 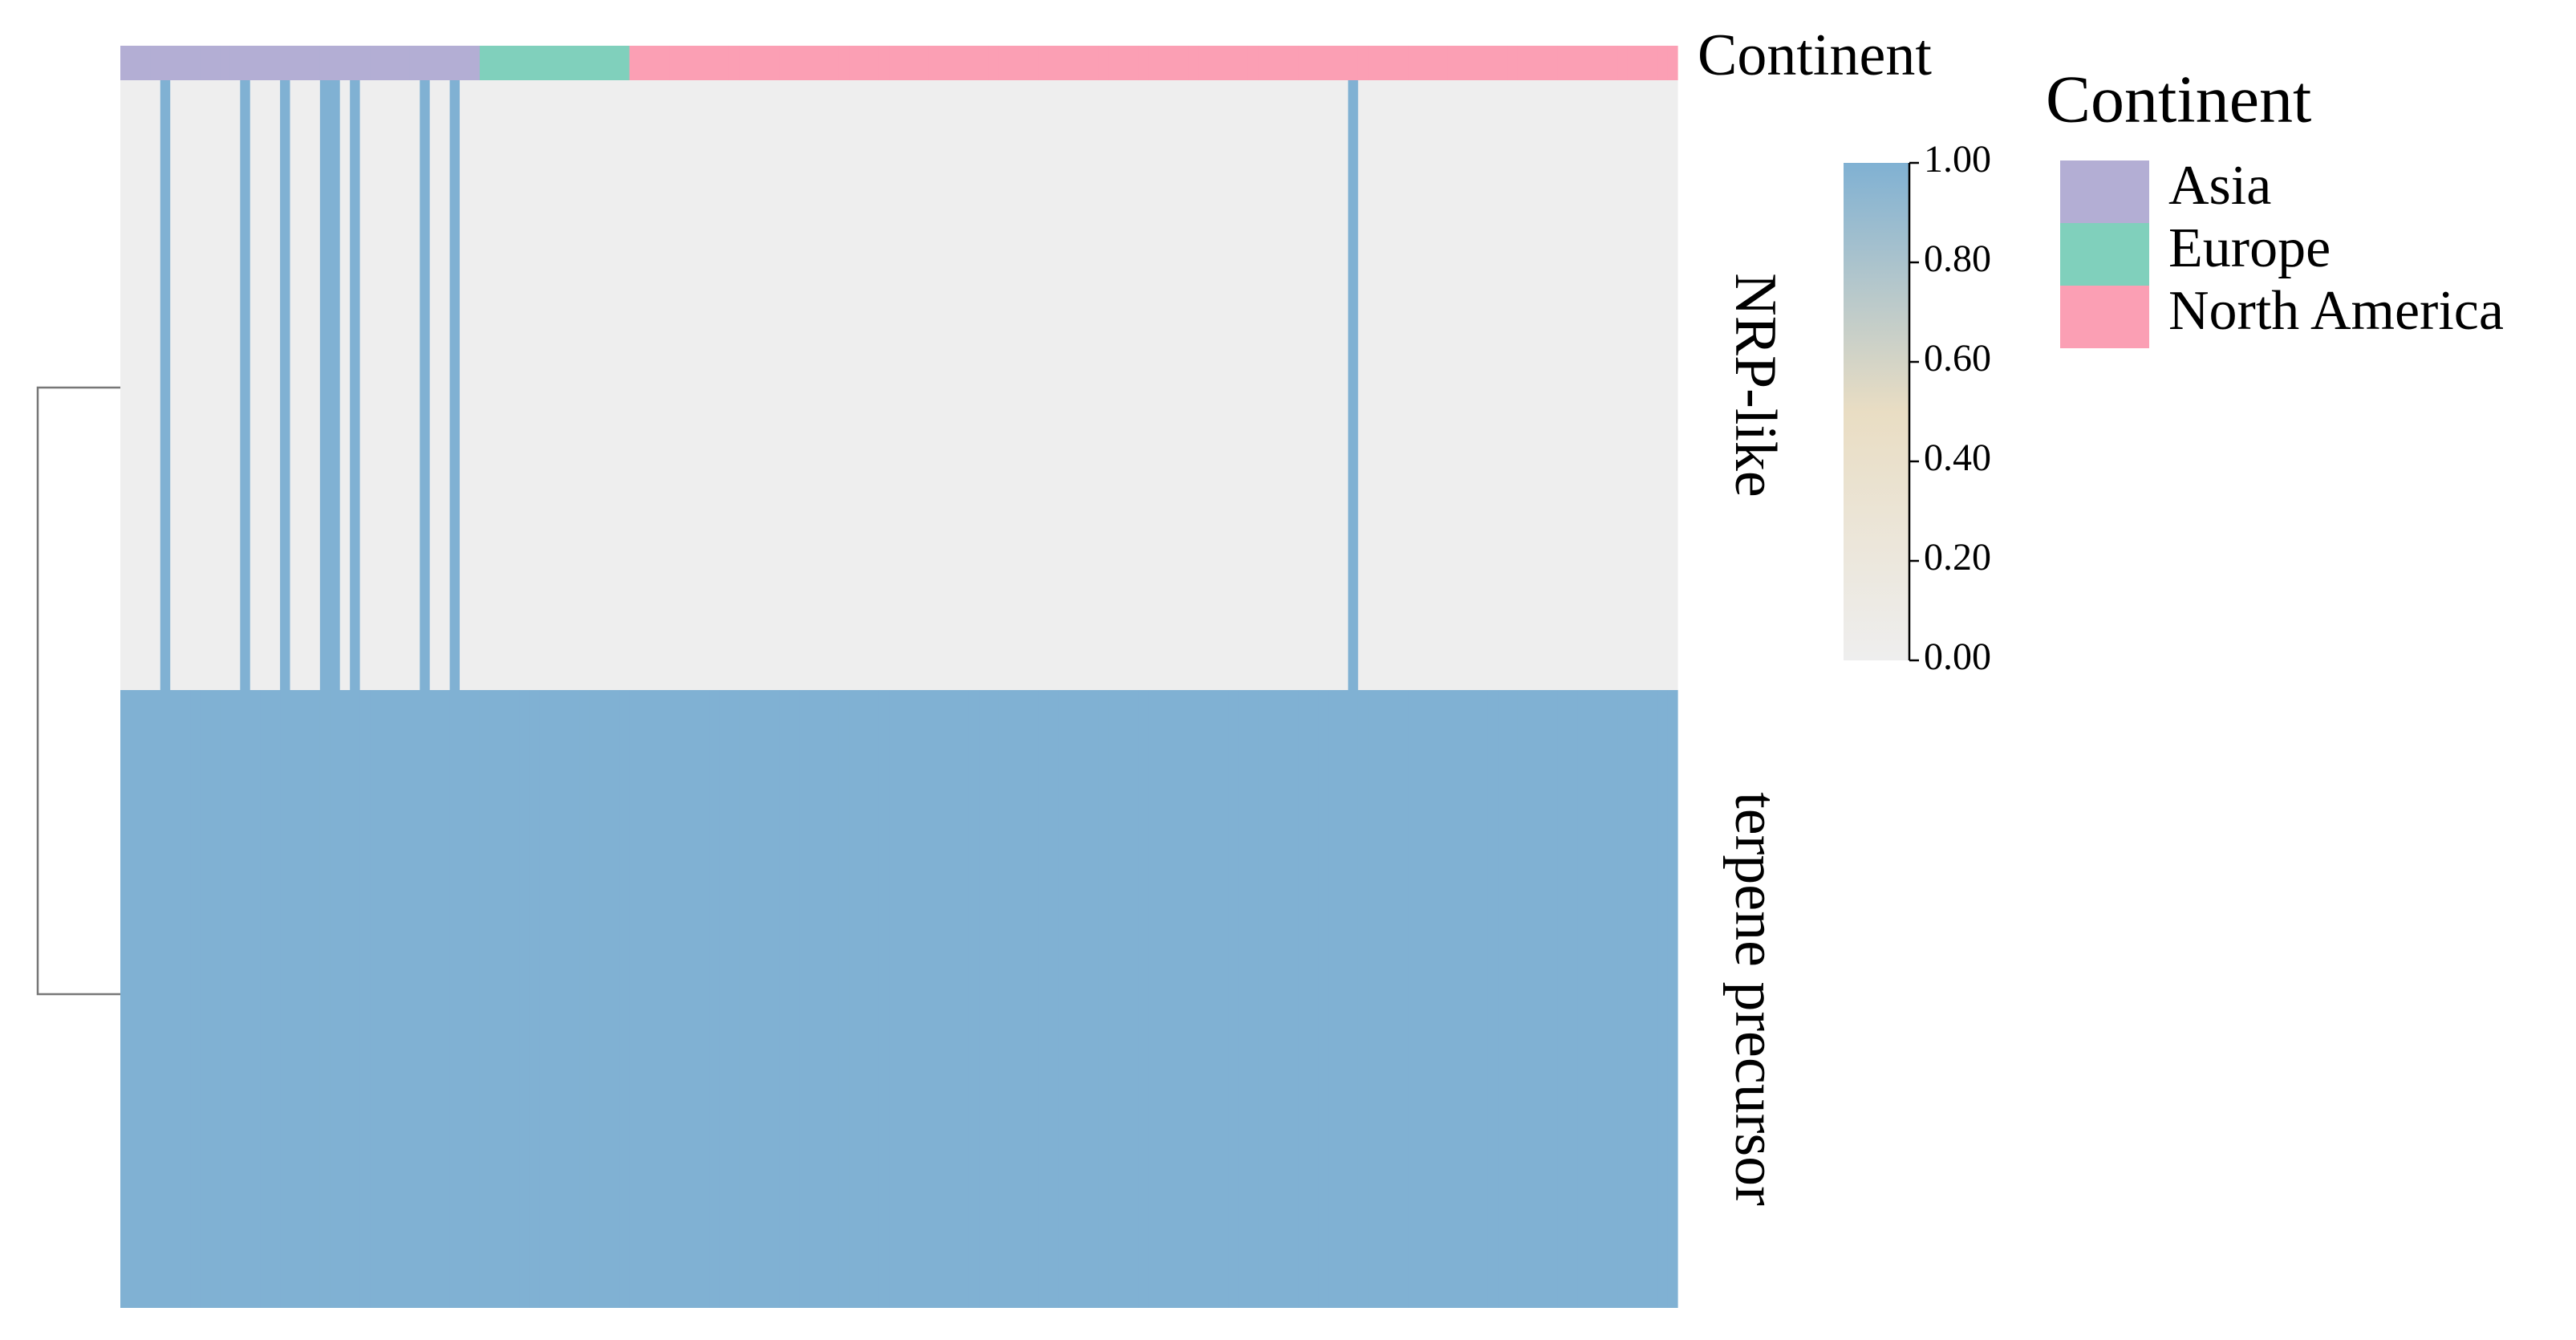 What do you see at coordinates (2104, 191) in the screenshot?
I see `legend-swatch` at bounding box center [2104, 191].